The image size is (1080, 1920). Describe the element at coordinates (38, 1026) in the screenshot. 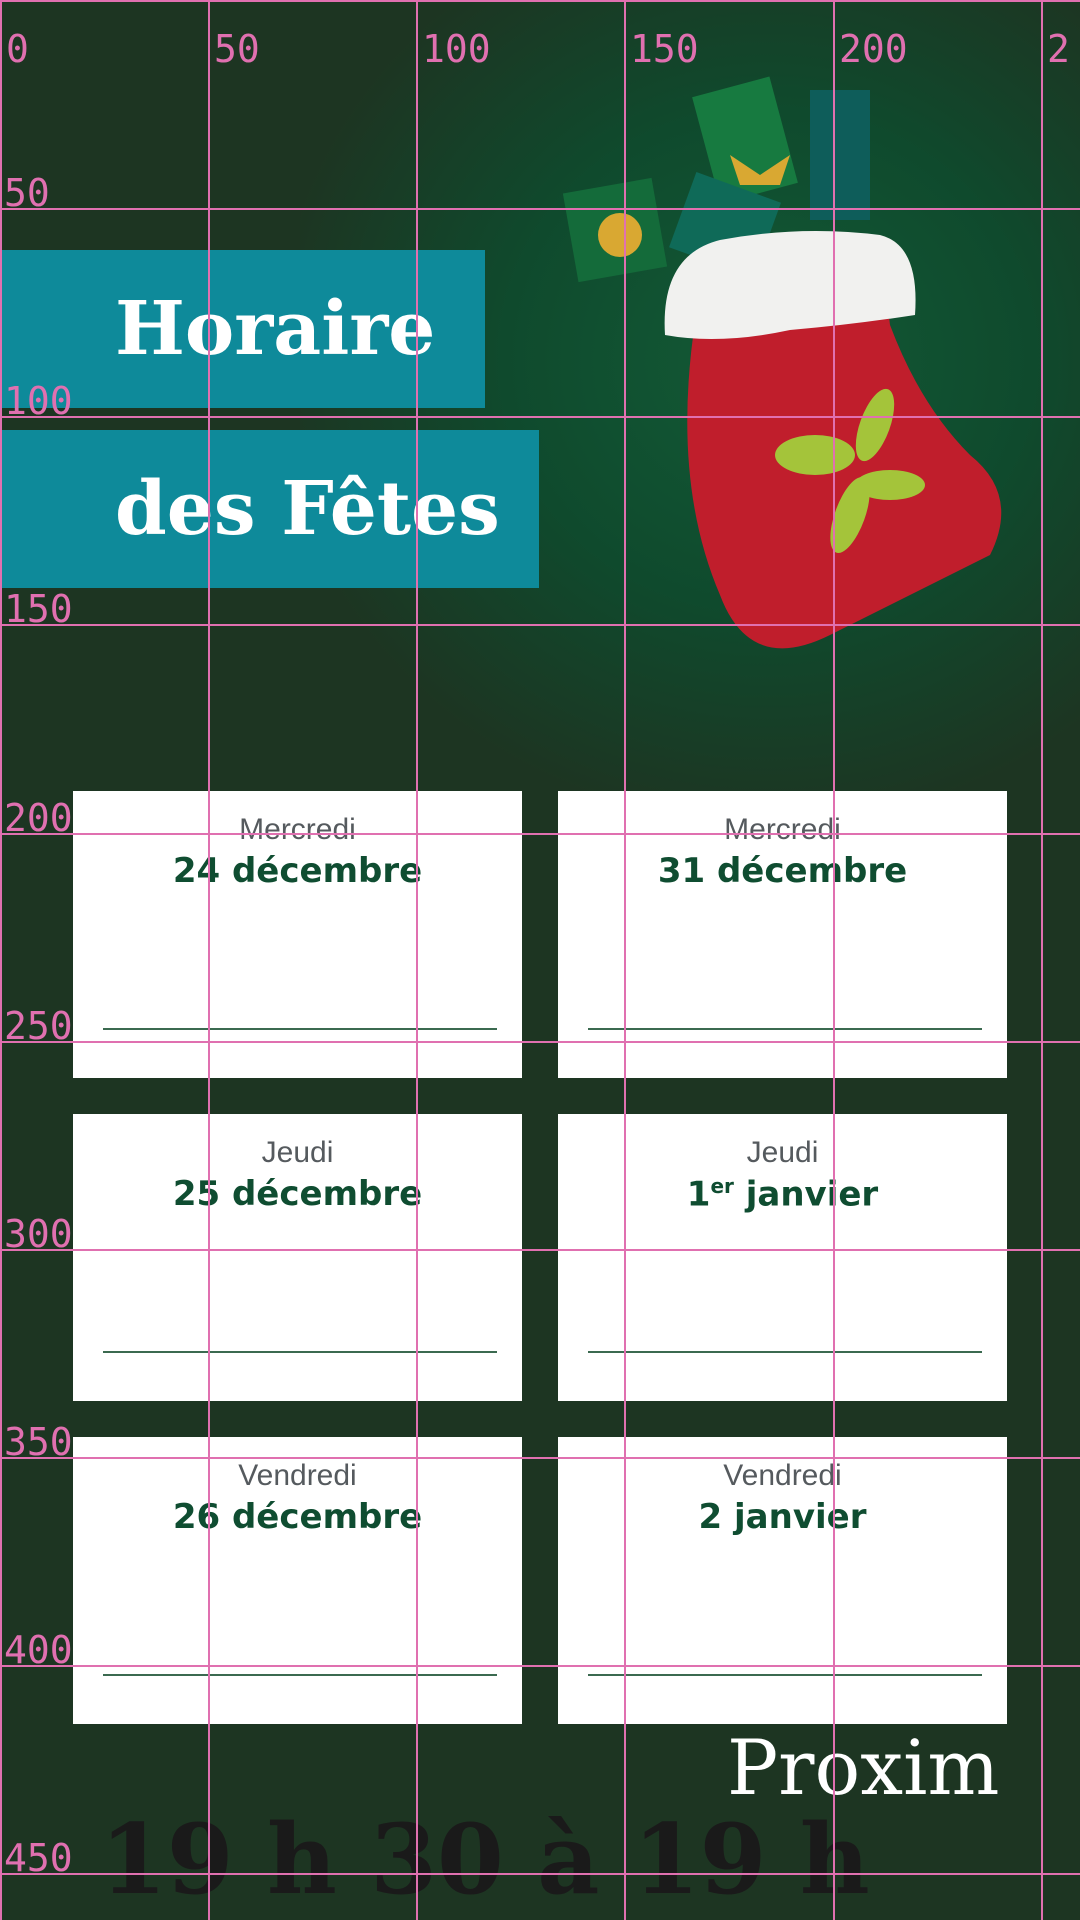

I see `grid-label: 250` at that location.